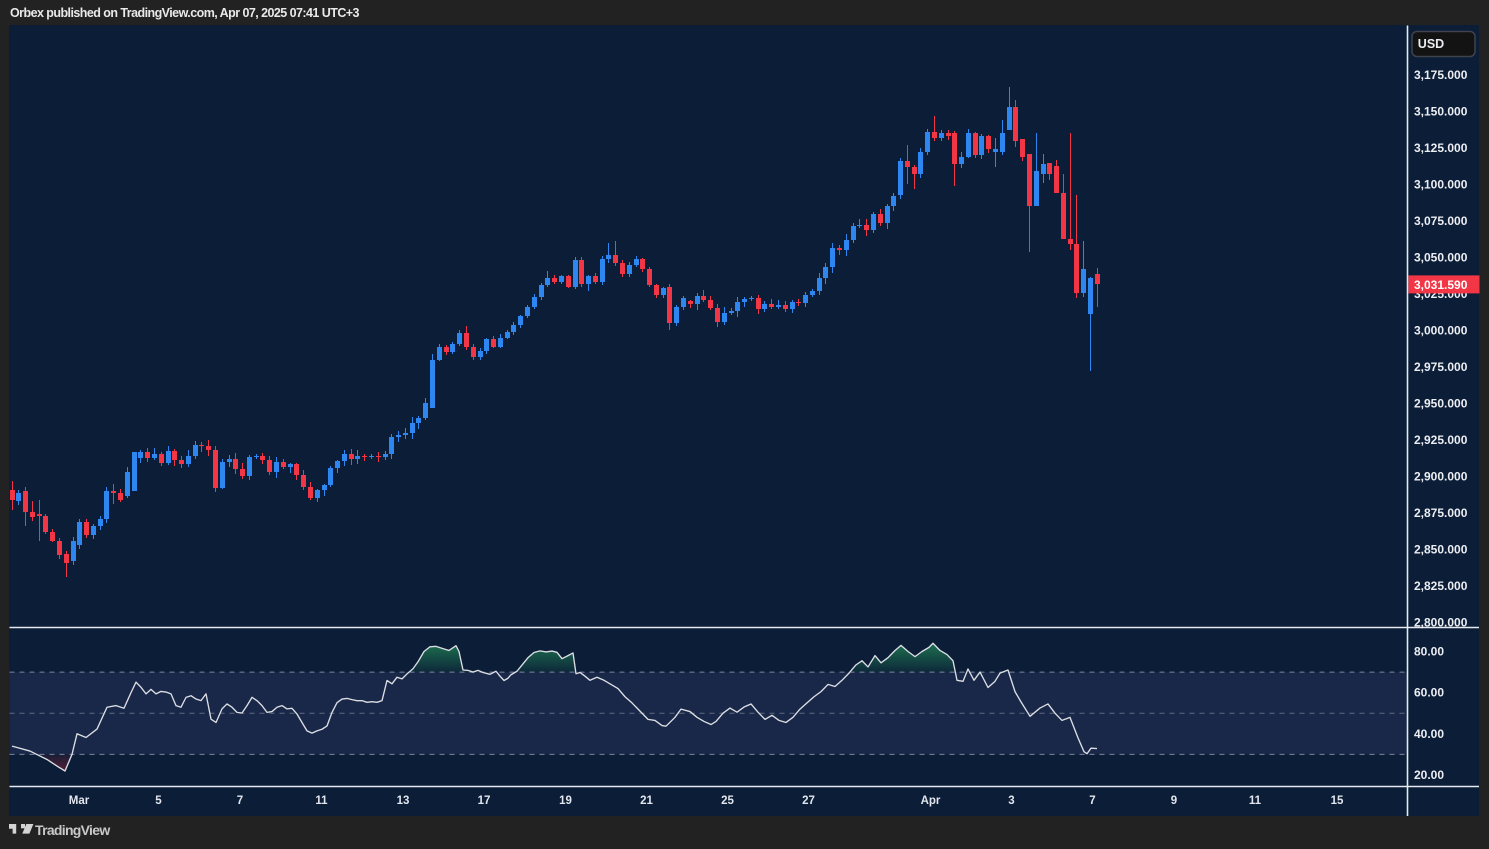  Describe the element at coordinates (1441, 112) in the screenshot. I see `svg-text: 3,150.000` at that location.